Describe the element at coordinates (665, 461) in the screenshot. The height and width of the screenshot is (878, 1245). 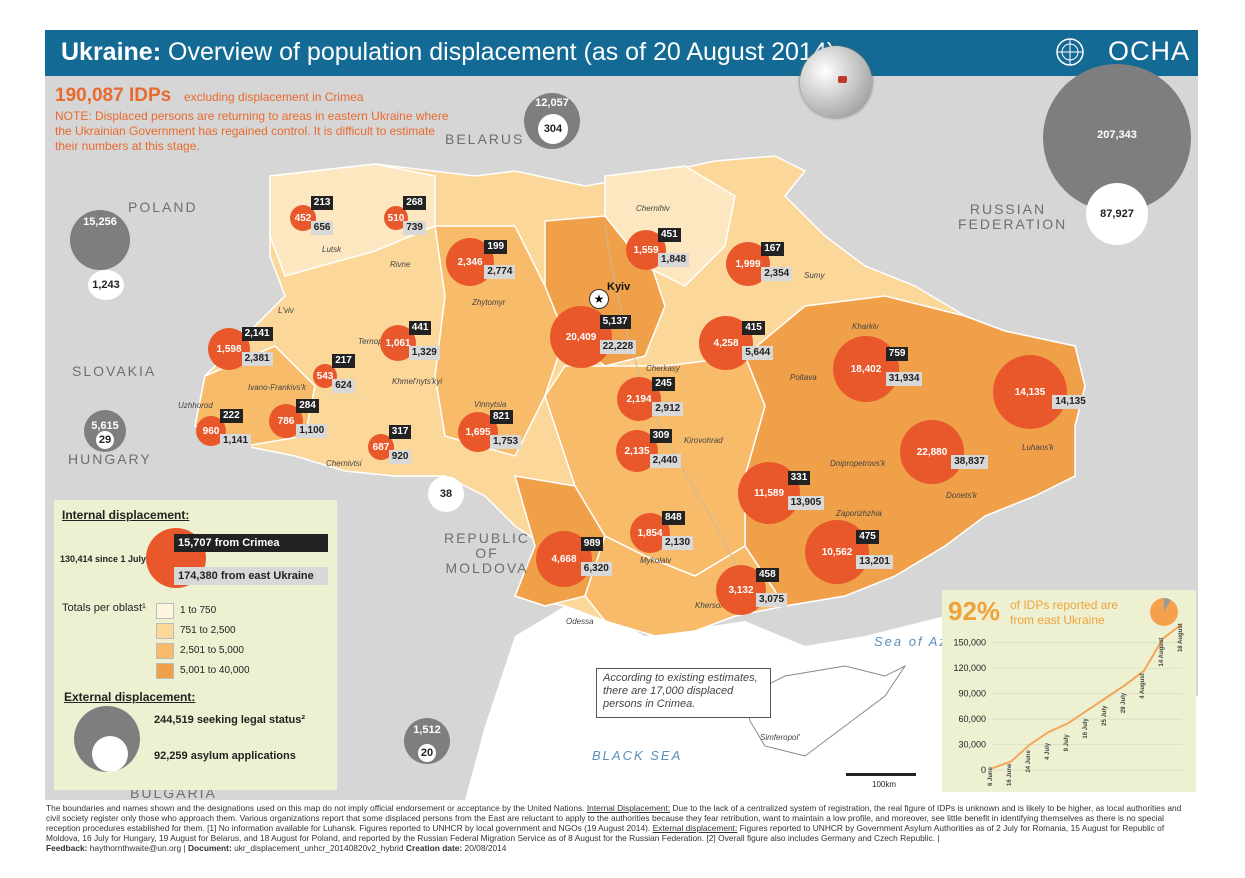
I see `oblast-other-label: 2,440` at that location.